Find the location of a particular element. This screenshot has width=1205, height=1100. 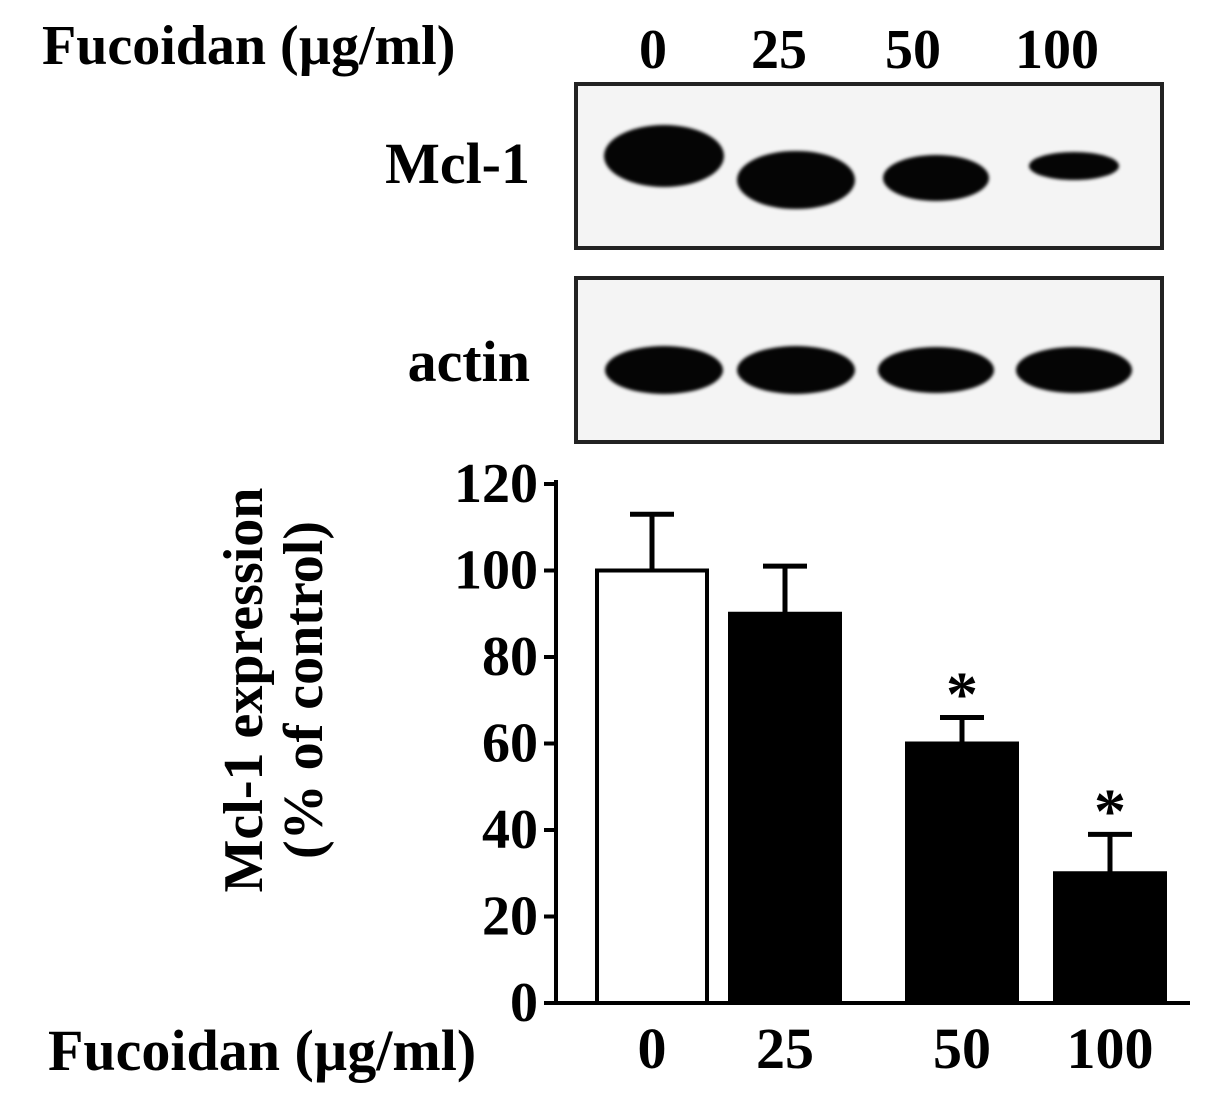

blot-row-label-actin: actin is located at coordinates (468, 361).